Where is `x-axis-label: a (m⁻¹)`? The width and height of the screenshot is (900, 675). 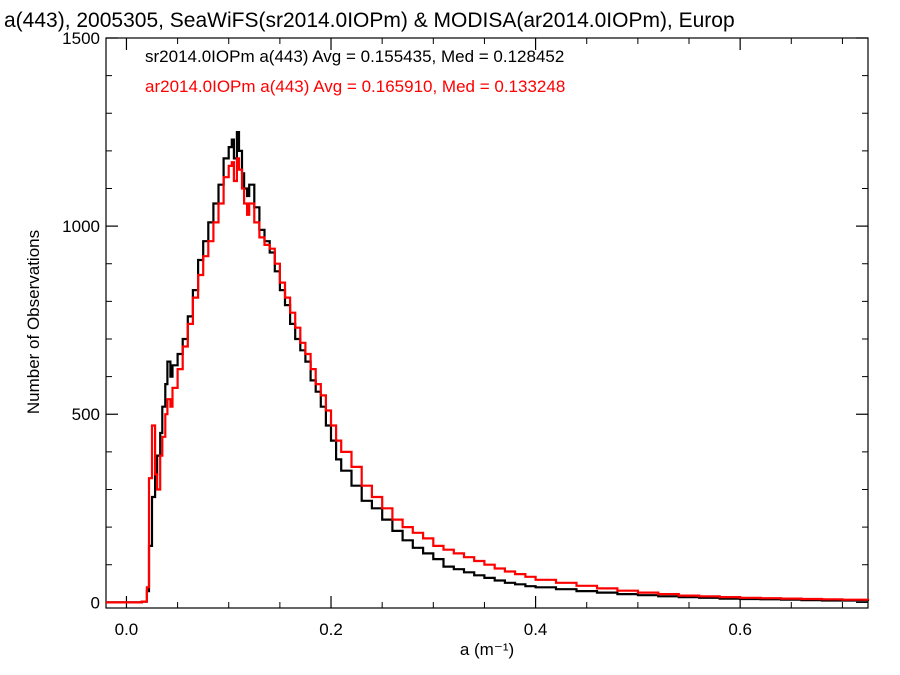 x-axis-label: a (m⁻¹) is located at coordinates (487, 649).